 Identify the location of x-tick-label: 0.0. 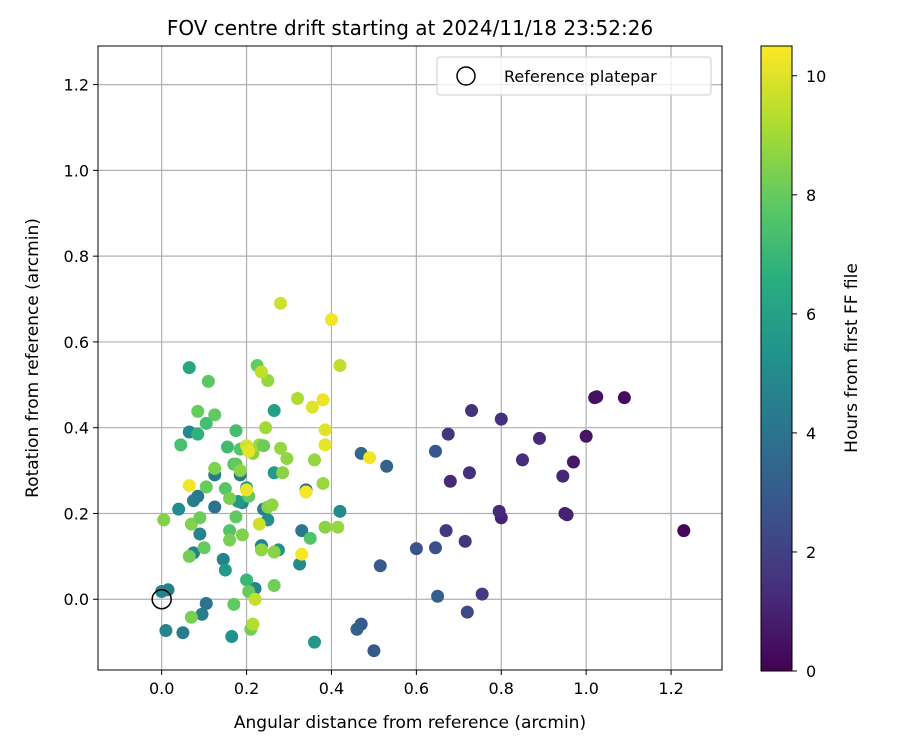
(161, 688).